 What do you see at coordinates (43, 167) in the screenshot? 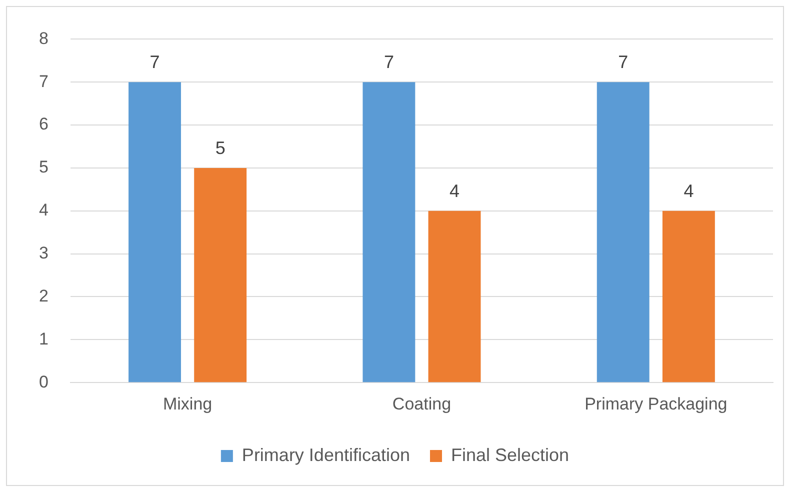
I see `y-tick-label: 5` at bounding box center [43, 167].